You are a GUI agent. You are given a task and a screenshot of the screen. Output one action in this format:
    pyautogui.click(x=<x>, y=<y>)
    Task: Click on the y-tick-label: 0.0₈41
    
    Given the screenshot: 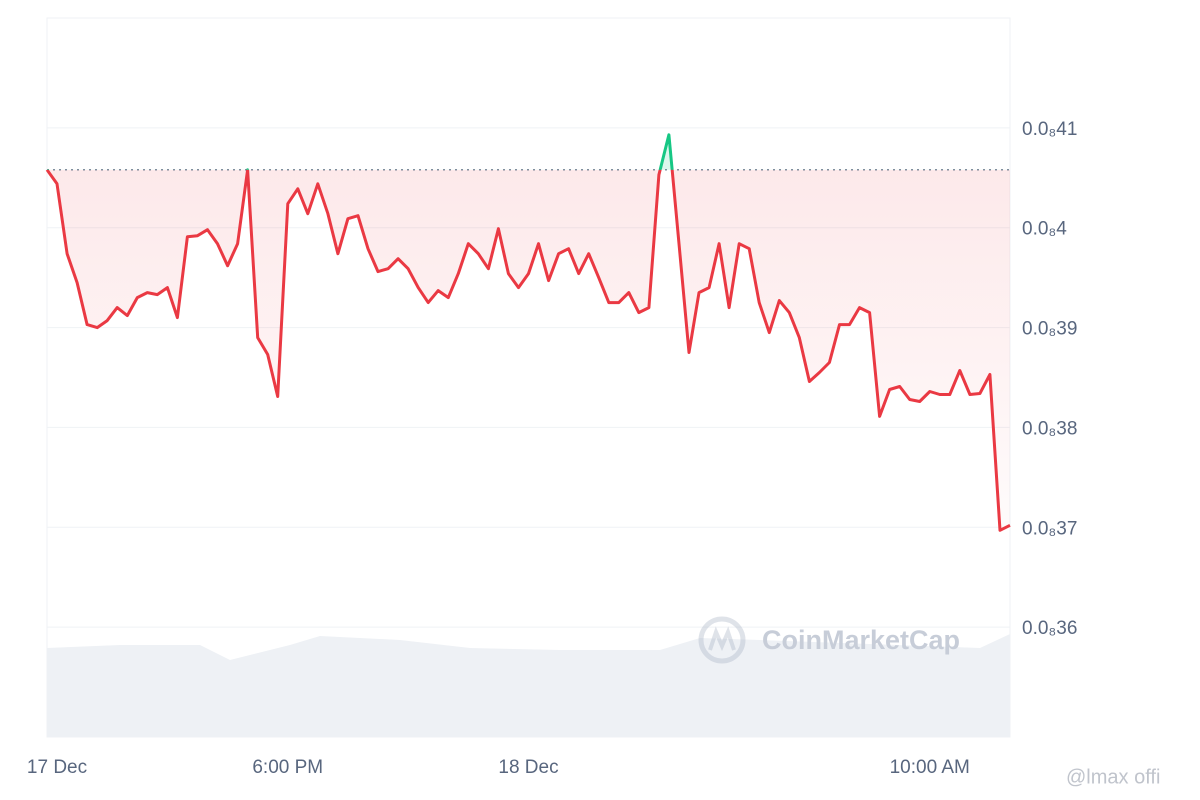 What is the action you would take?
    pyautogui.click(x=1049, y=129)
    